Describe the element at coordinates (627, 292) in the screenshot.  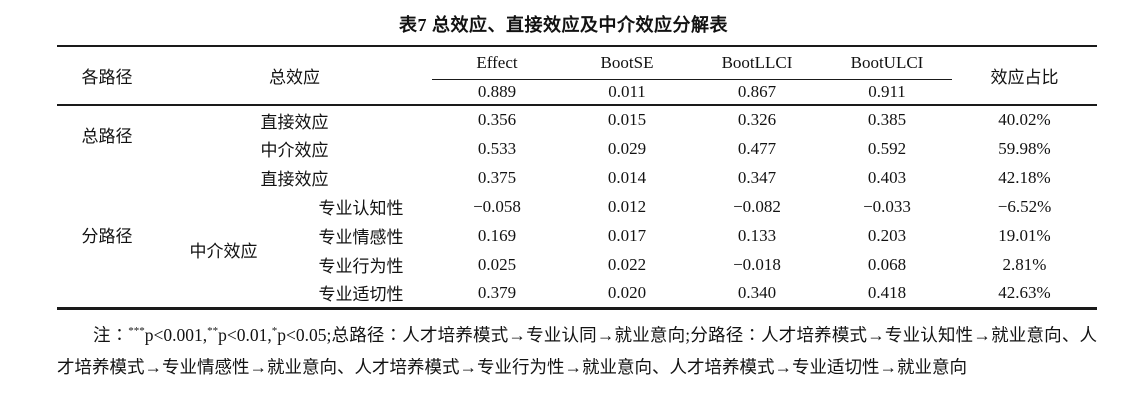
I see `cell-bootse-value: 0.020` at that location.